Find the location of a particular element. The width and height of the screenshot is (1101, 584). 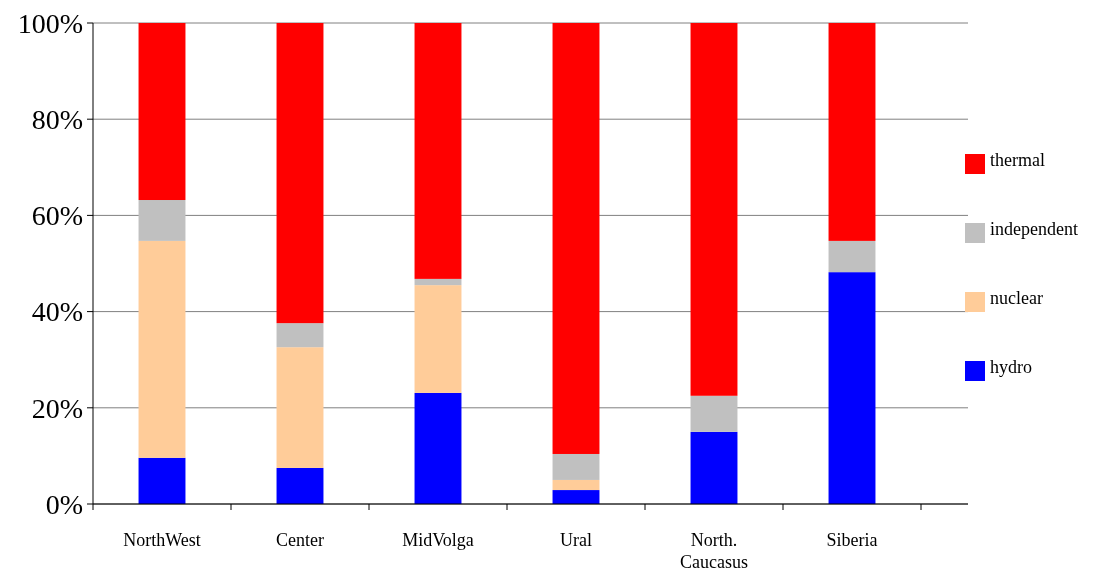

legend-label: hydro is located at coordinates (1011, 367).